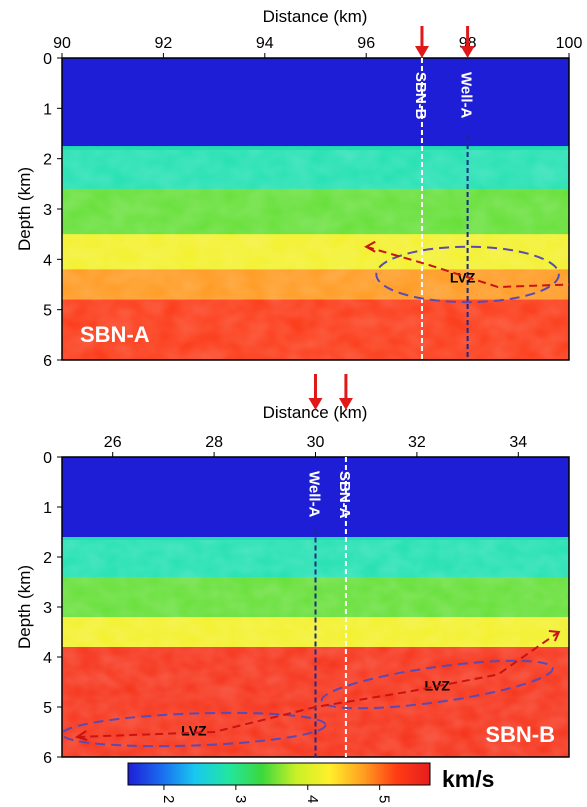 This screenshot has height=807, width=587. I want to click on x-tick-label: 100, so click(569, 43).